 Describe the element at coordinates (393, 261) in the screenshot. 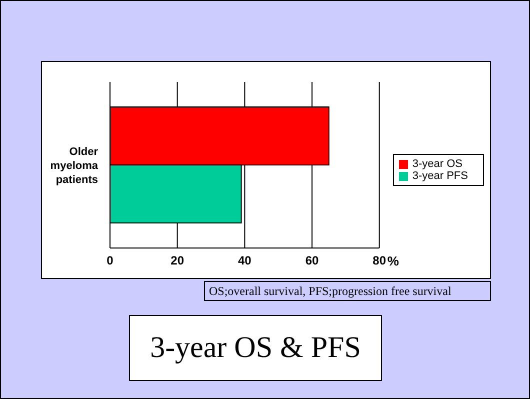

I see `x-axis-title: %` at that location.